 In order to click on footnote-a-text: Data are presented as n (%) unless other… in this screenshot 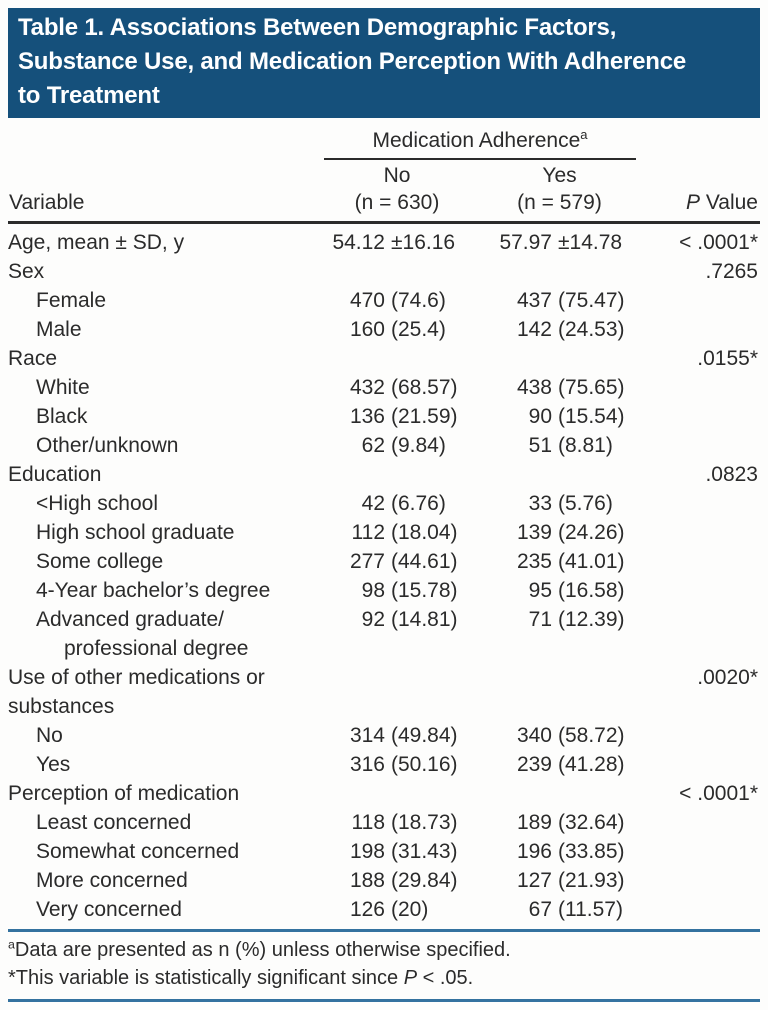, I will do `click(262, 950)`.